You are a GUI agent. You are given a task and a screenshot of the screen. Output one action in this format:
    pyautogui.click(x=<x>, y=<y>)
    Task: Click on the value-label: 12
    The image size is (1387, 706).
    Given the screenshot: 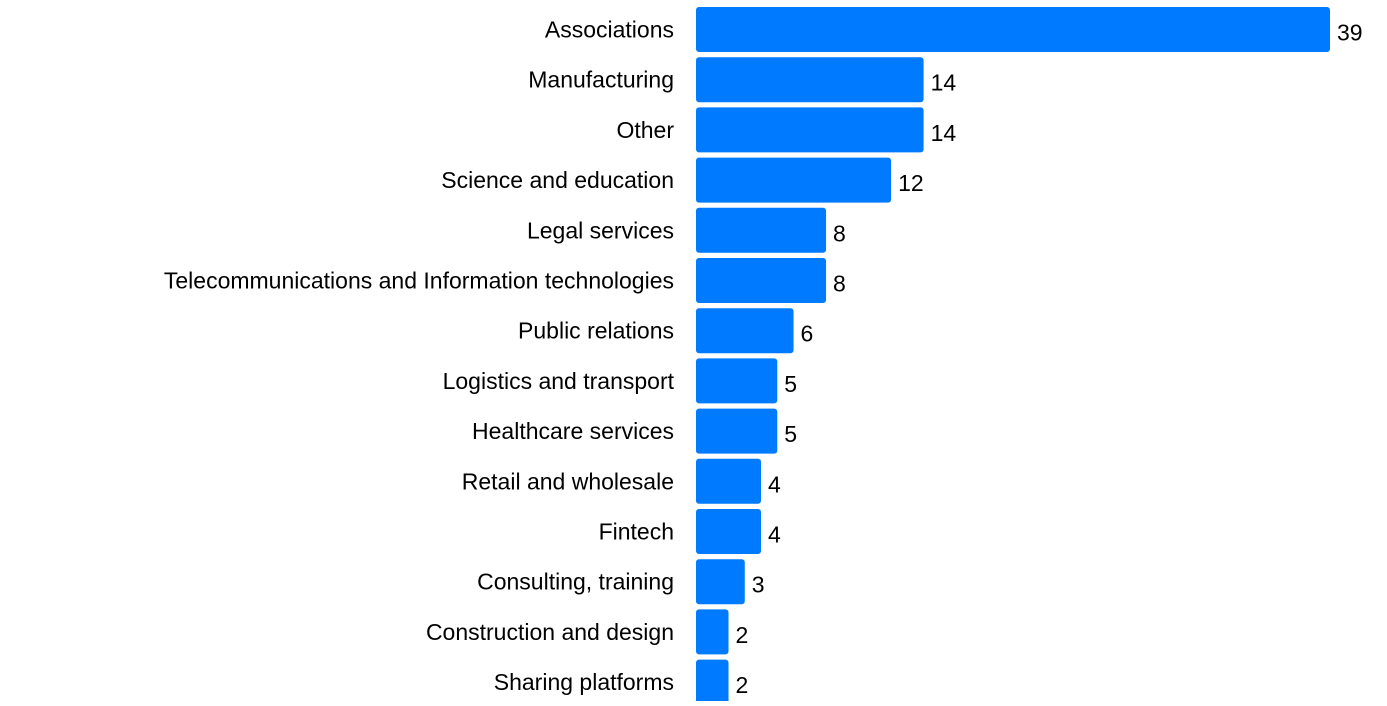 What is the action you would take?
    pyautogui.click(x=911, y=183)
    